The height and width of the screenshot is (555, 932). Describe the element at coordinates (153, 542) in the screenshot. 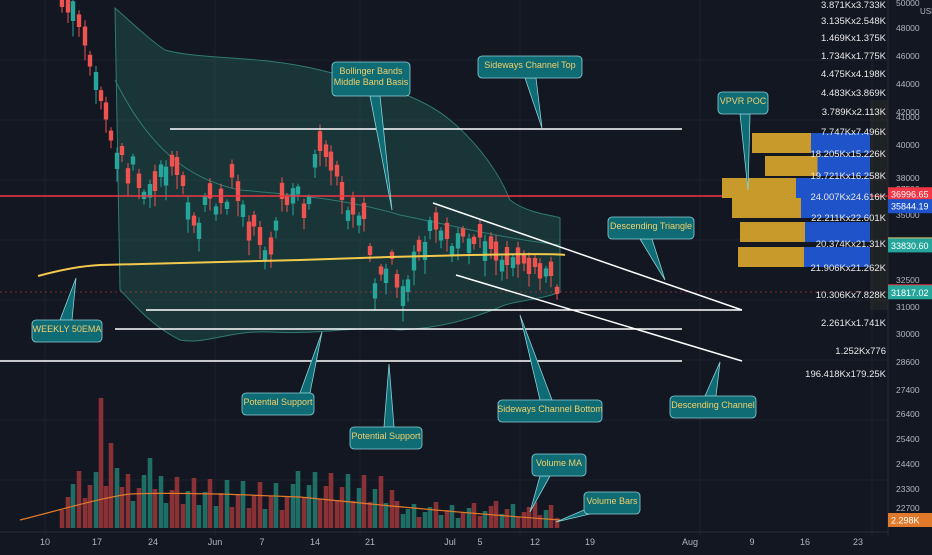

I see `time-tick-label: 24` at that location.